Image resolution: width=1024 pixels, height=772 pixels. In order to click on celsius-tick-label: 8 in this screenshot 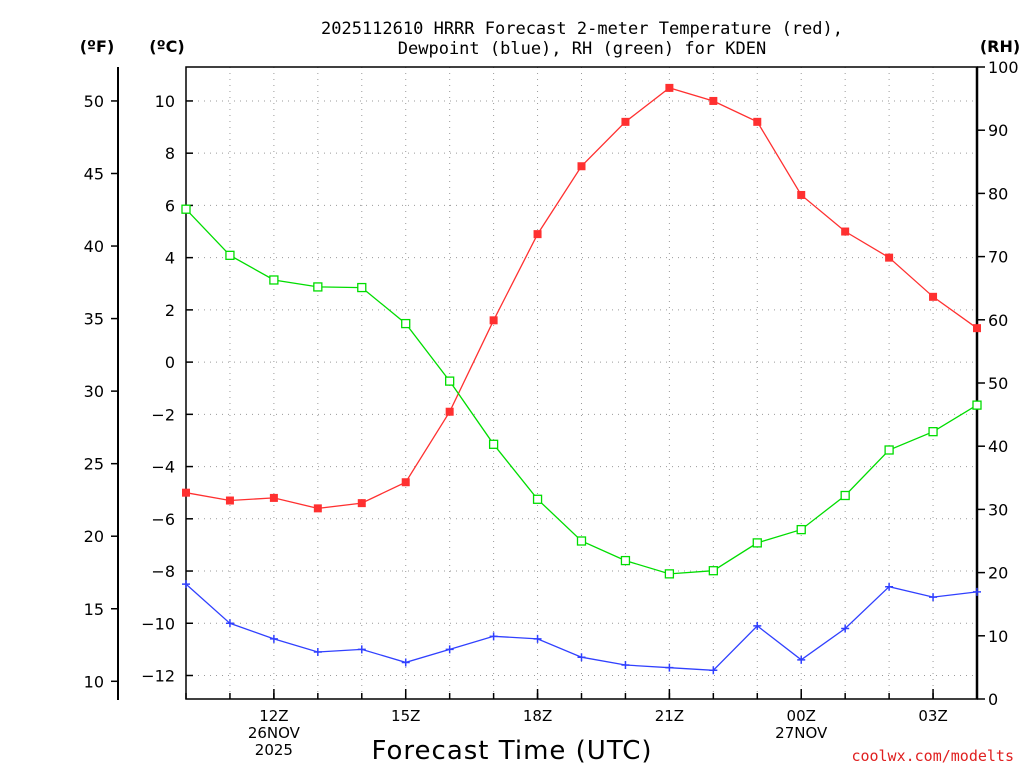, I will do `click(170, 153)`.